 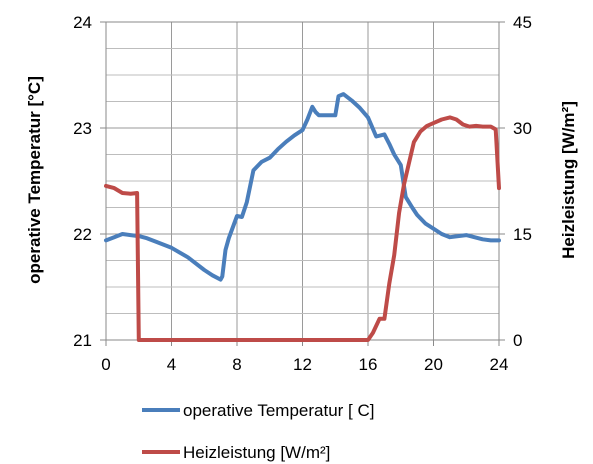 I want to click on y-left-tick-label: 22, so click(x=82, y=234).